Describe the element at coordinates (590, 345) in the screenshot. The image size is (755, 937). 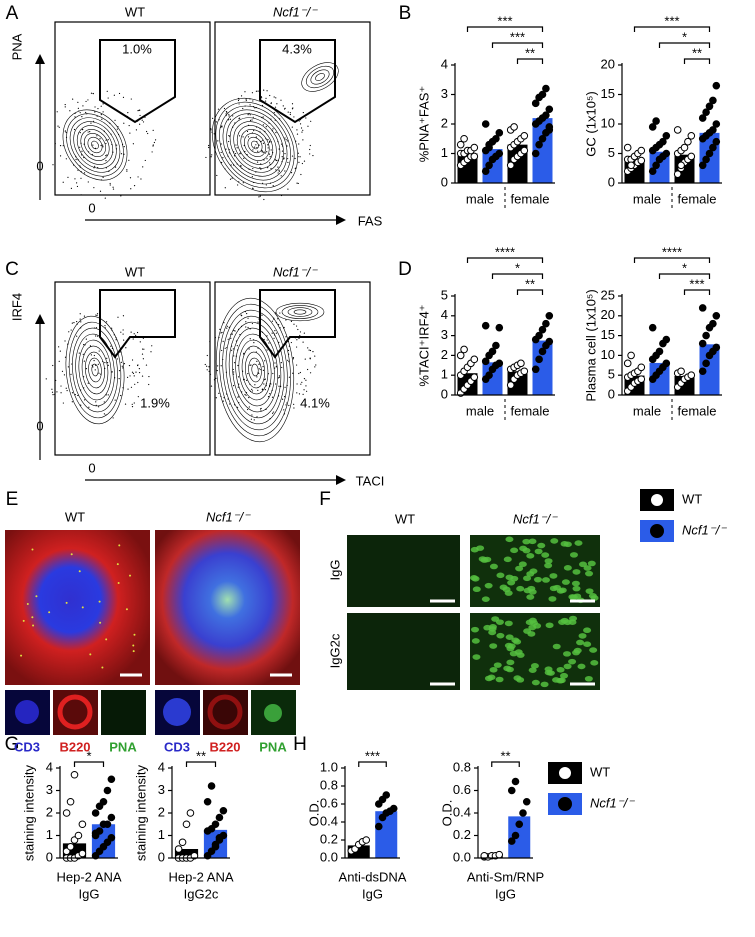
I see `y-axis-label: Plasma cell (1x10⁵)` at that location.